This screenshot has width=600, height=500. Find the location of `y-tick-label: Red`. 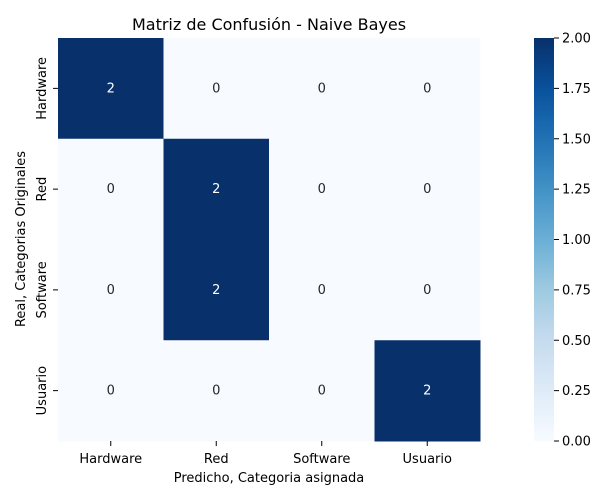

y-tick-label: Red is located at coordinates (42, 189).